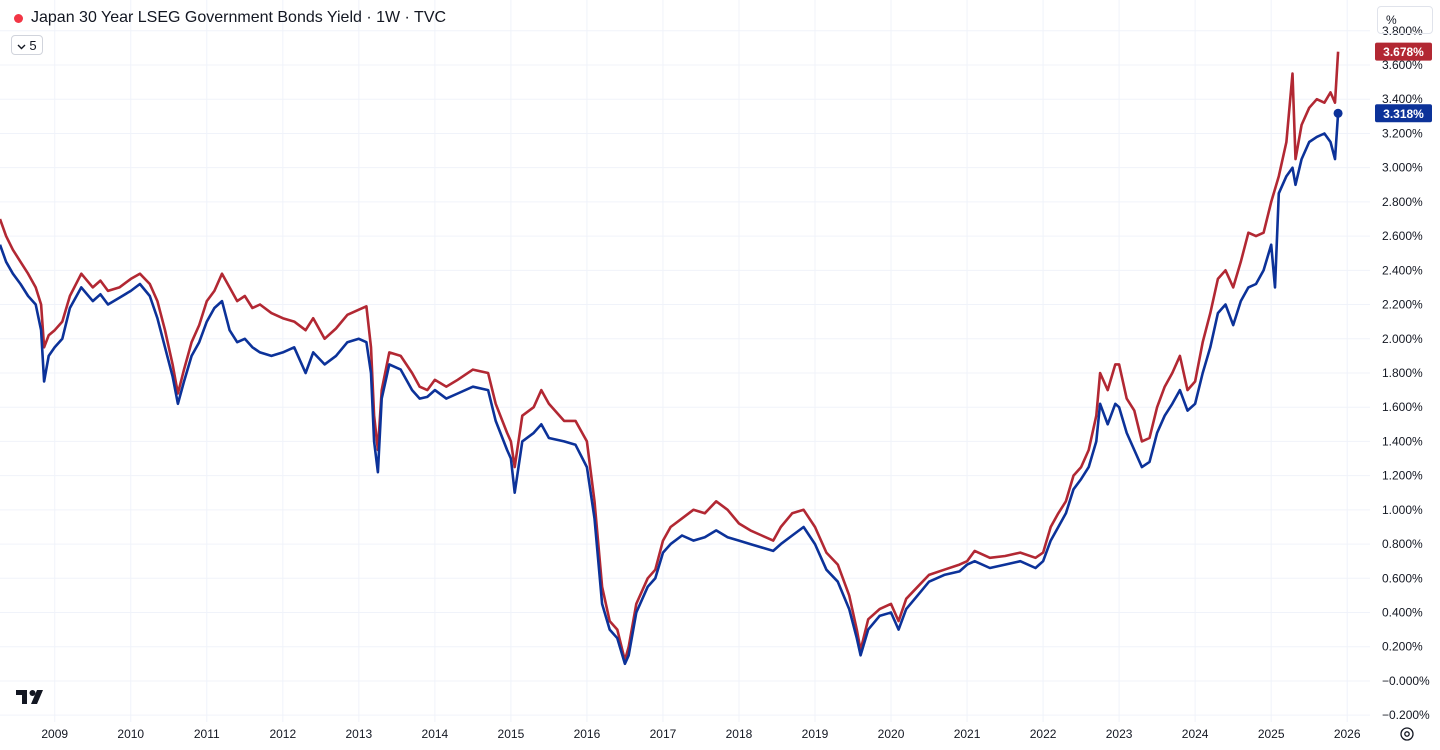 The height and width of the screenshot is (750, 1440). What do you see at coordinates (1402, 510) in the screenshot?
I see `y-tick-label: 1.000%` at bounding box center [1402, 510].